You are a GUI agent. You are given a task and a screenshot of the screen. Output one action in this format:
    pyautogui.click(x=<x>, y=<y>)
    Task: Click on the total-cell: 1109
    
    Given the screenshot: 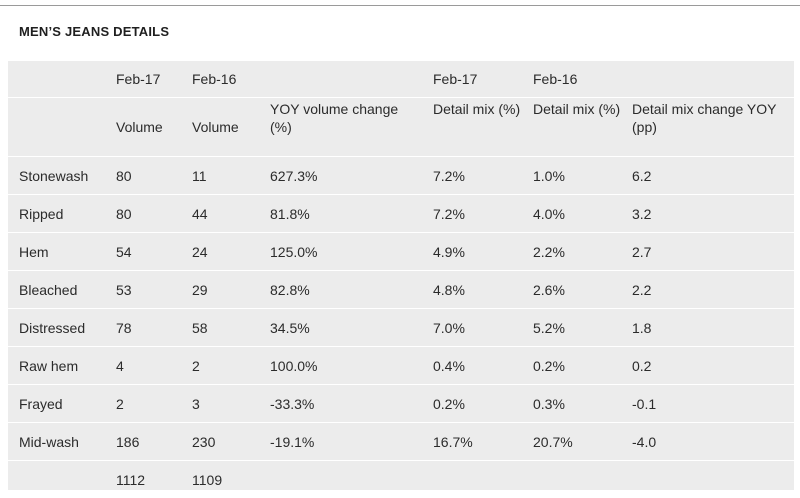 What is the action you would take?
    pyautogui.click(x=220, y=479)
    